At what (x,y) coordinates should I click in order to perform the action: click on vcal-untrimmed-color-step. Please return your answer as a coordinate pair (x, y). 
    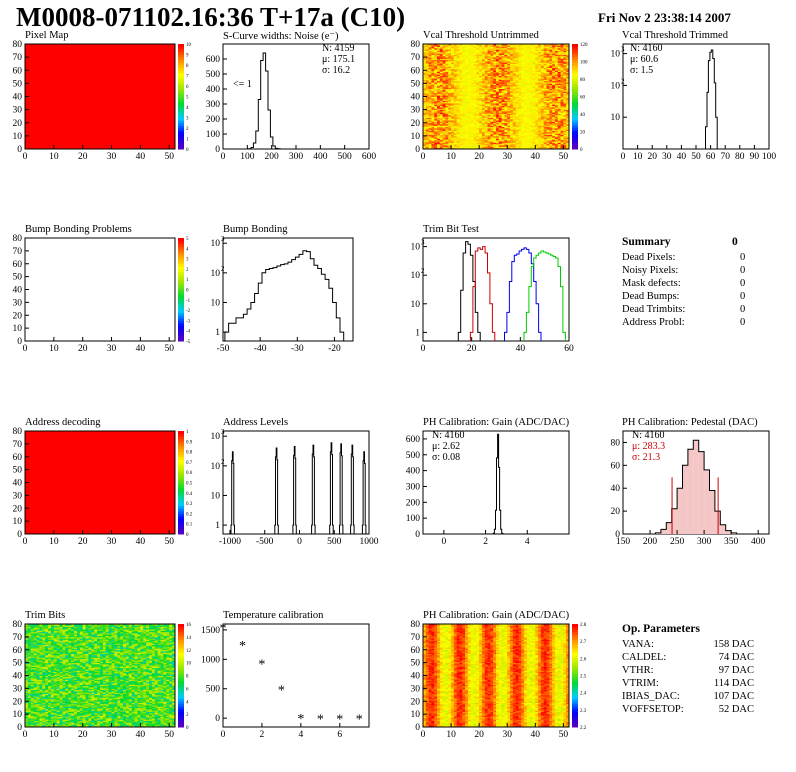
    Looking at the image, I should click on (575, 46).